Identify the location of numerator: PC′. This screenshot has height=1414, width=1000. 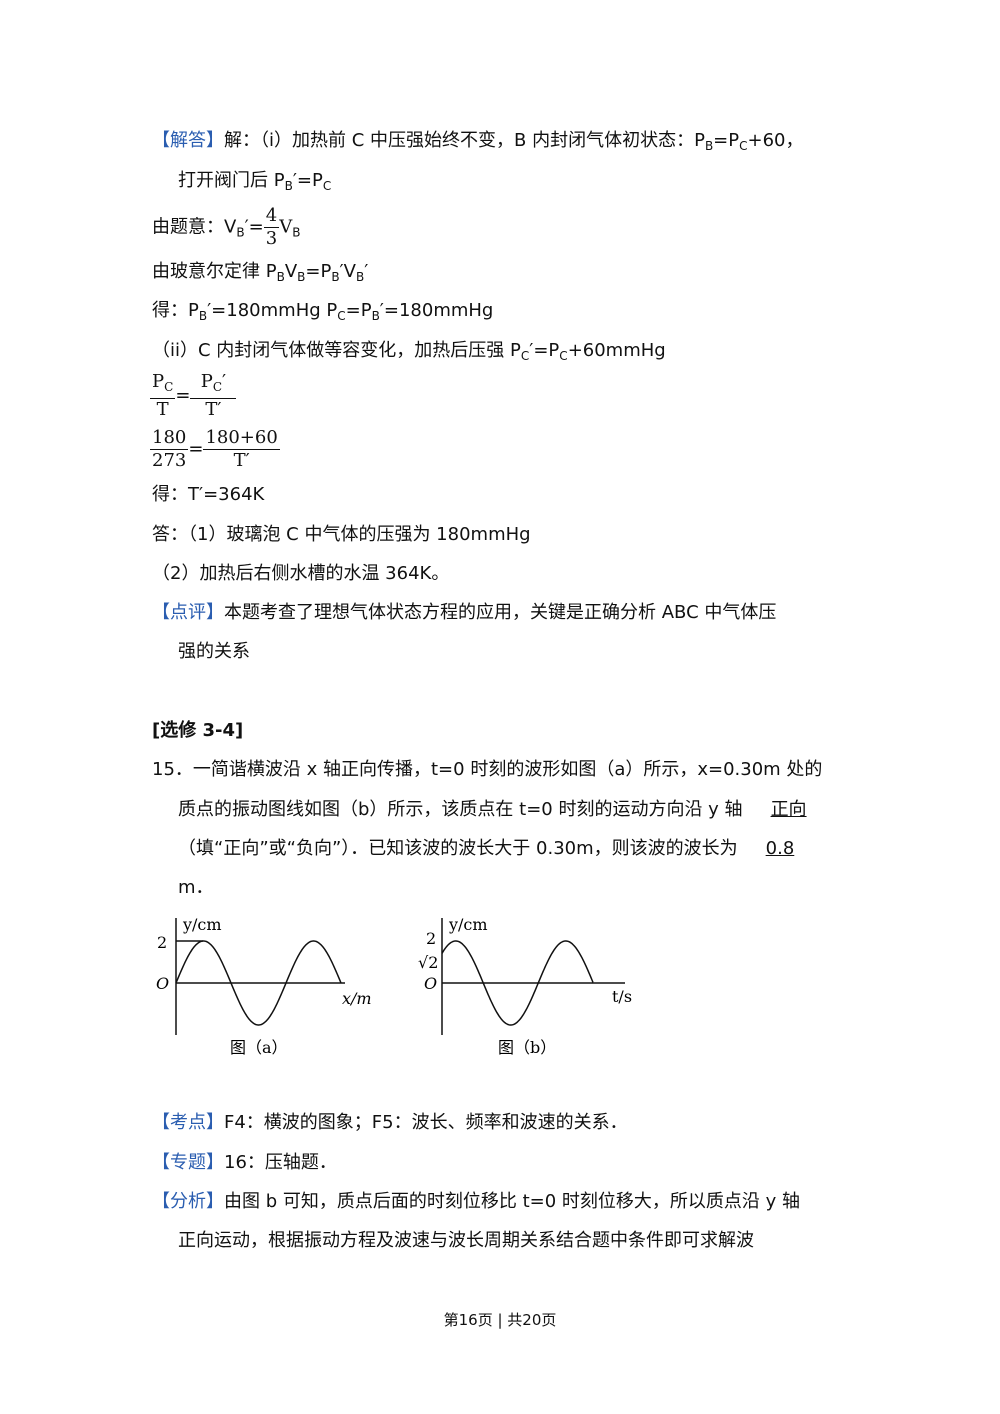
(213, 385).